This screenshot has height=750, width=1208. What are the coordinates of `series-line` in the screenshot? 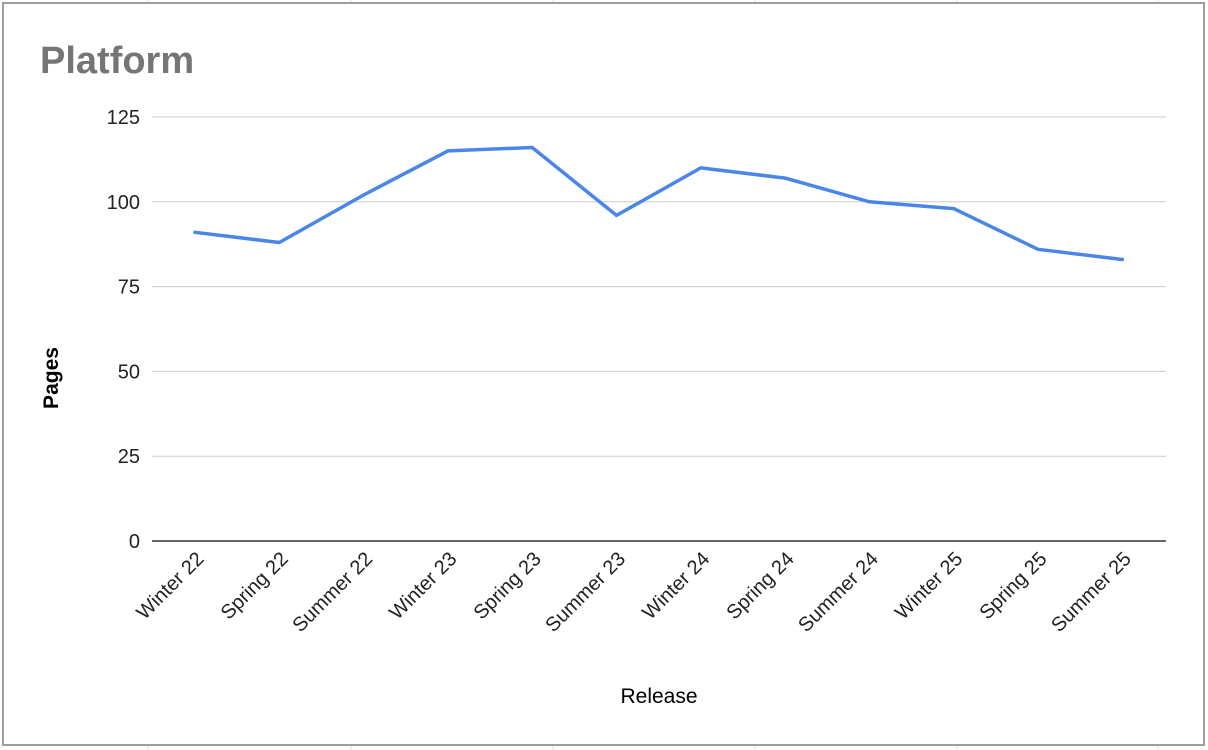 It's located at (659, 203).